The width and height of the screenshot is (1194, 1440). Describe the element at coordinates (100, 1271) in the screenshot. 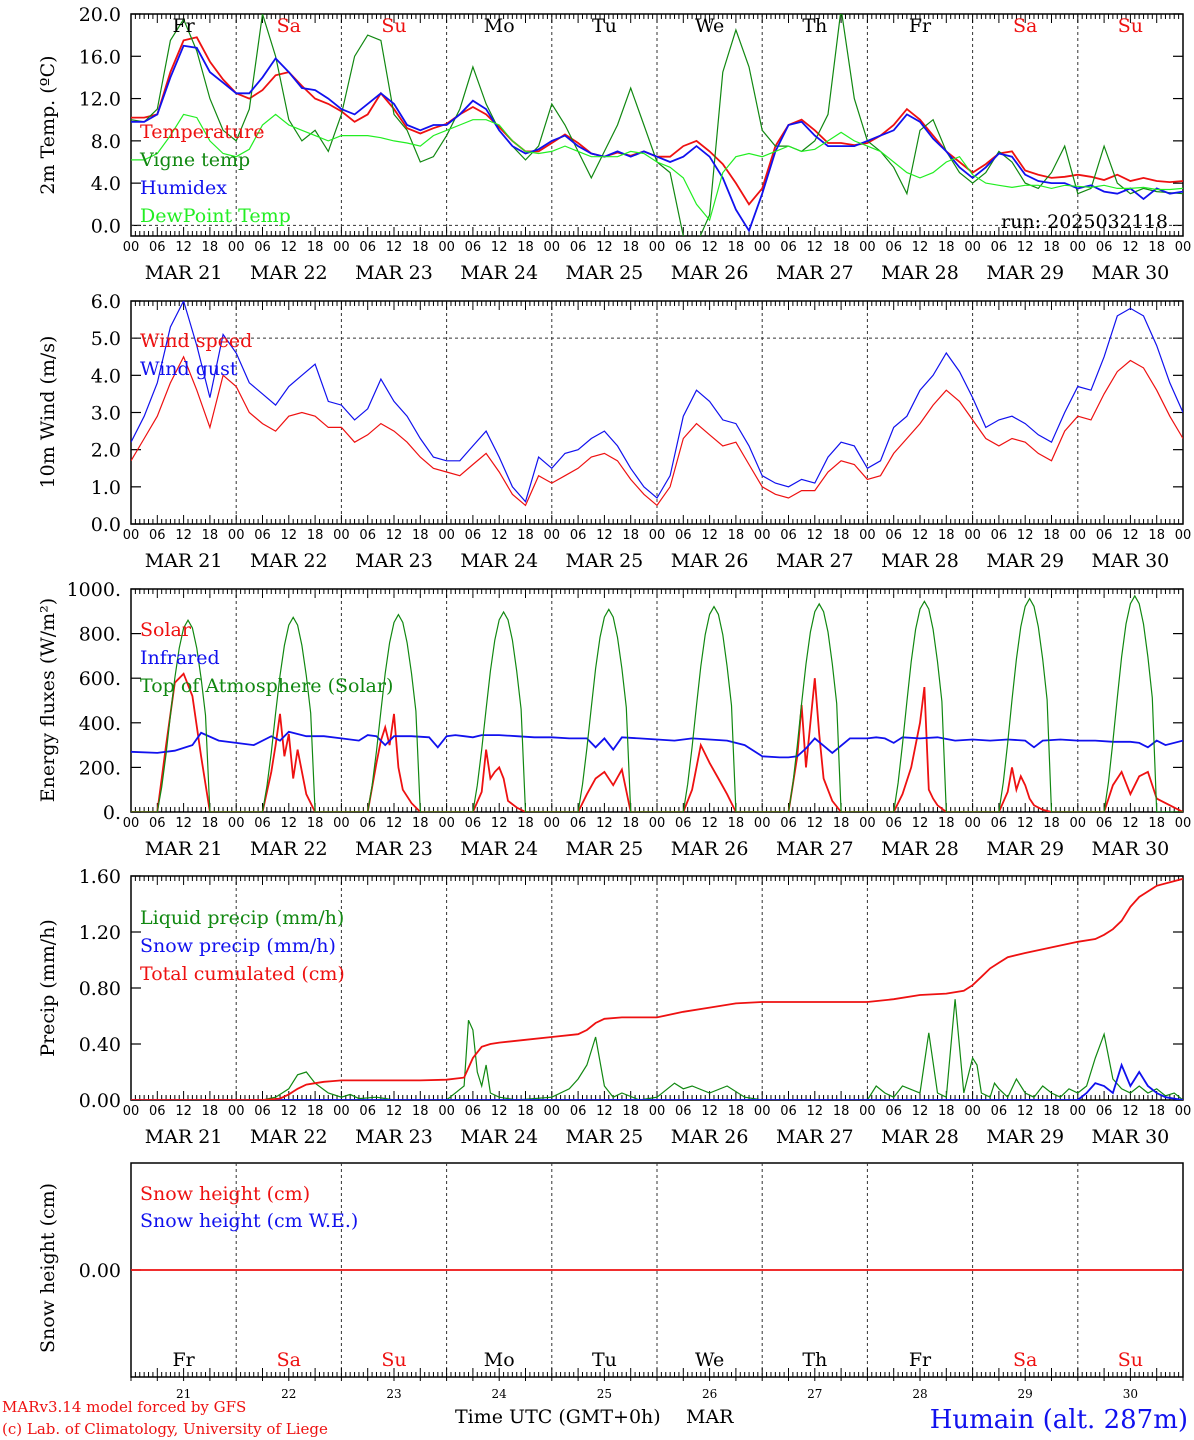

I see `y-tick-label: 0.00` at that location.